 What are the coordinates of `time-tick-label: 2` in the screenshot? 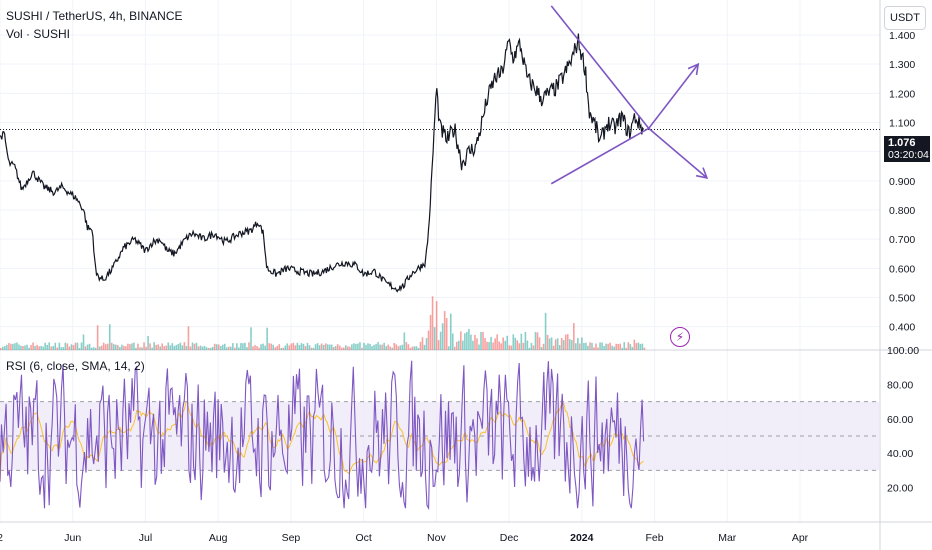 It's located at (1, 538).